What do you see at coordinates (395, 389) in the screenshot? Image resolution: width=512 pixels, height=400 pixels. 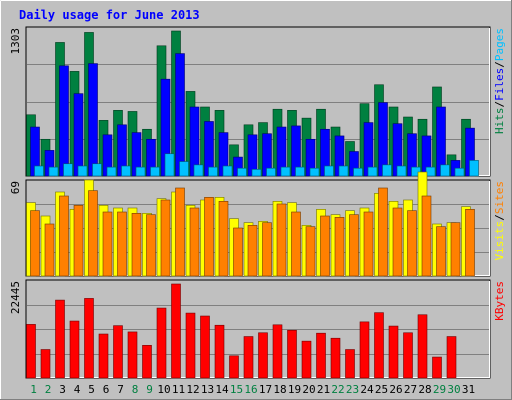 I see `x-tick-label: 26` at bounding box center [395, 389].